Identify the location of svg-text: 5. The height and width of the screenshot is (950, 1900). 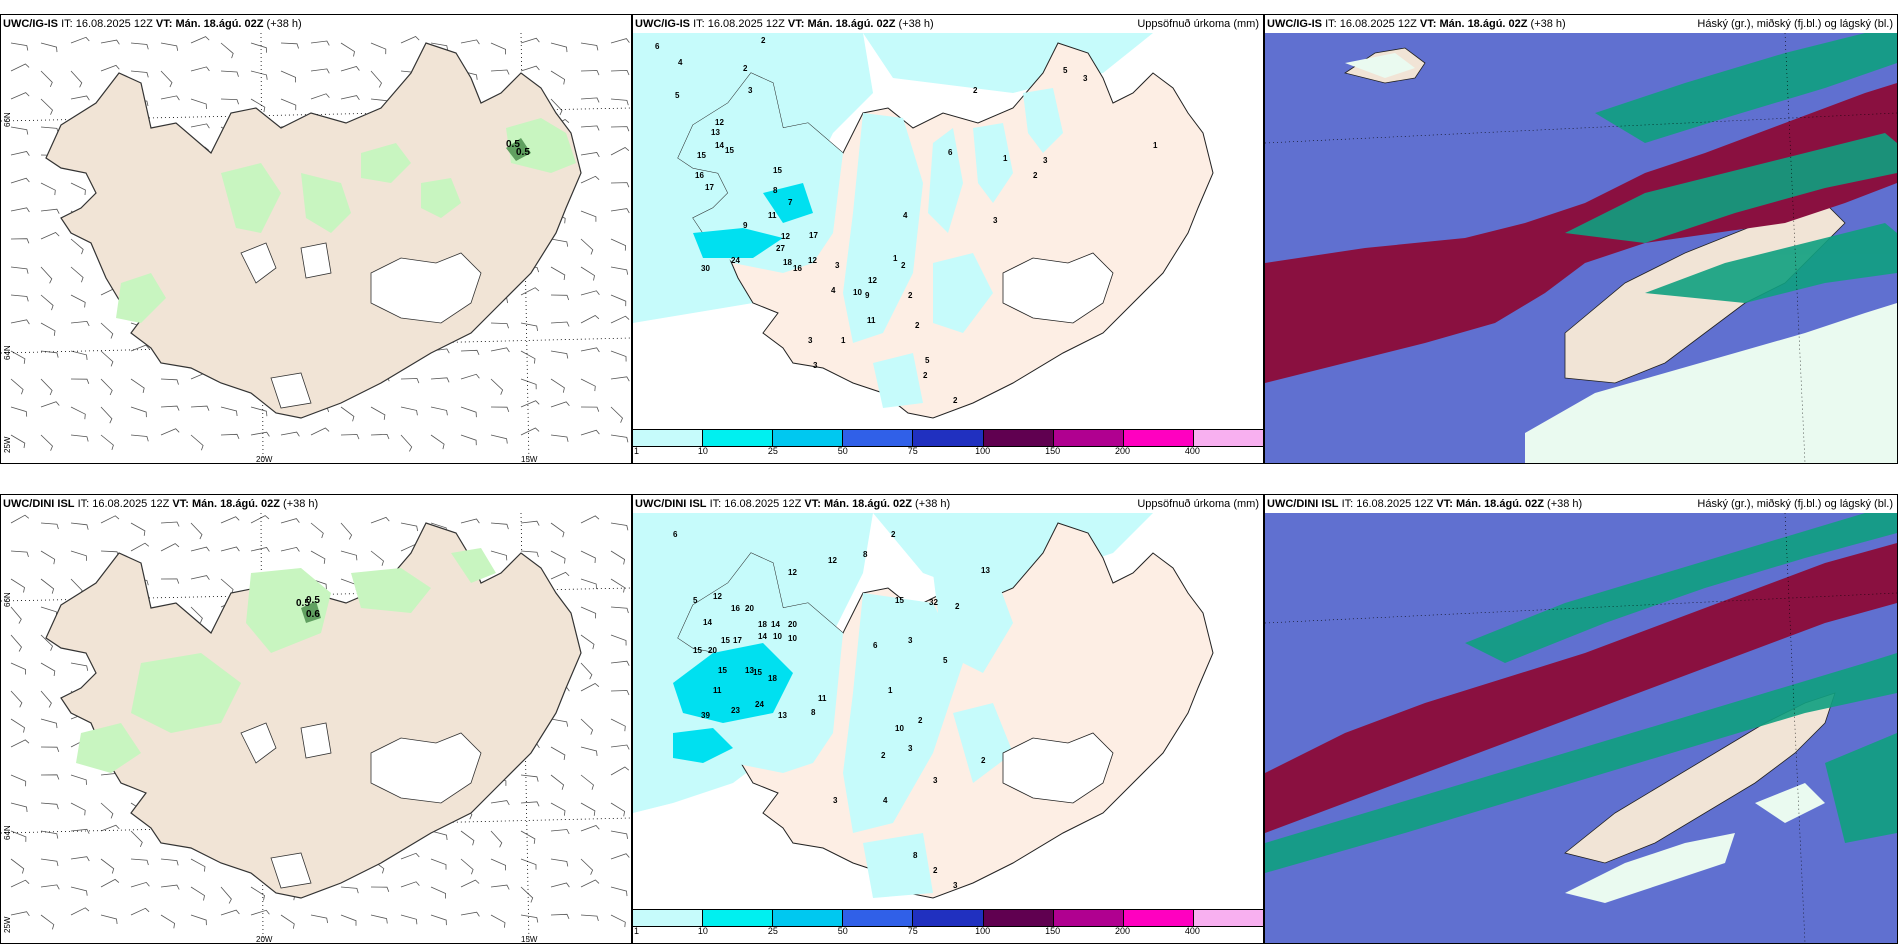
(1065, 70).